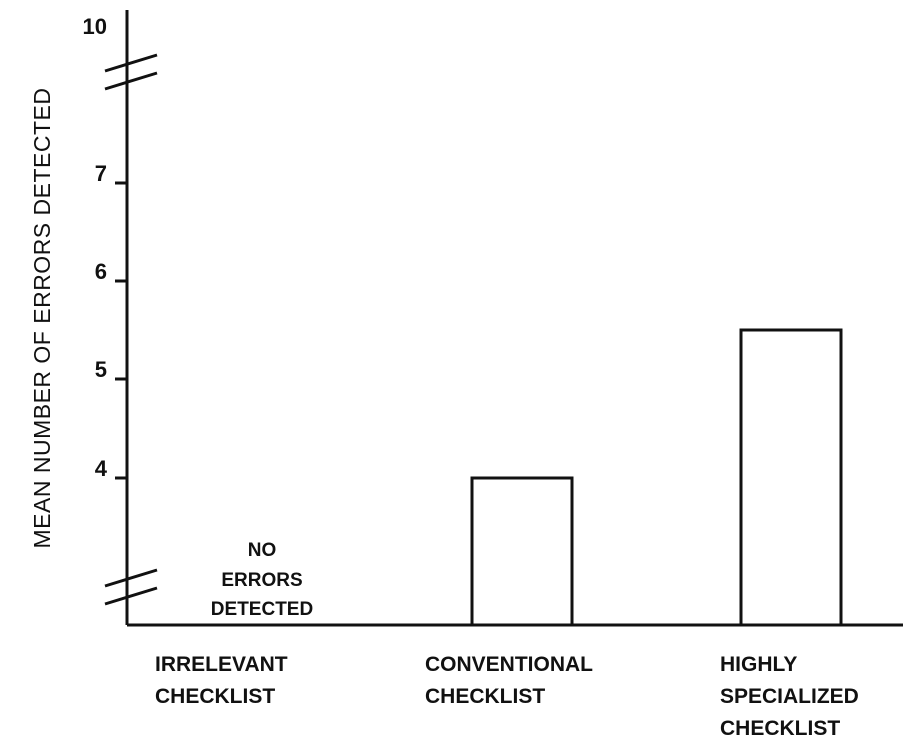  What do you see at coordinates (485, 696) in the screenshot?
I see `x-category-label-2-line-2: CHECKLIST` at bounding box center [485, 696].